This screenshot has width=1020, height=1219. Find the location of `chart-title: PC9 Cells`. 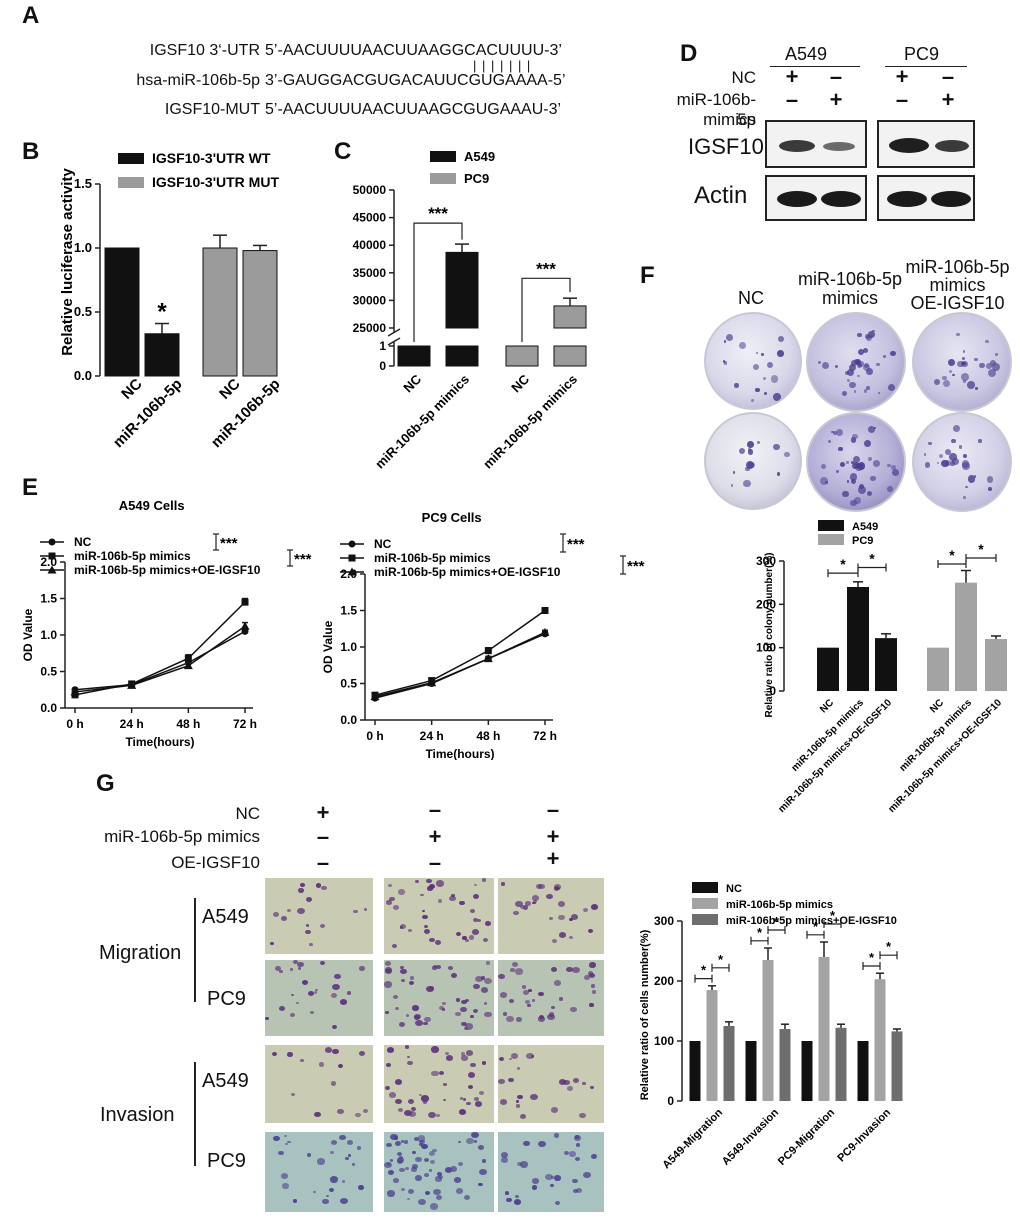

chart-title: PC9 Cells is located at coordinates (452, 517).